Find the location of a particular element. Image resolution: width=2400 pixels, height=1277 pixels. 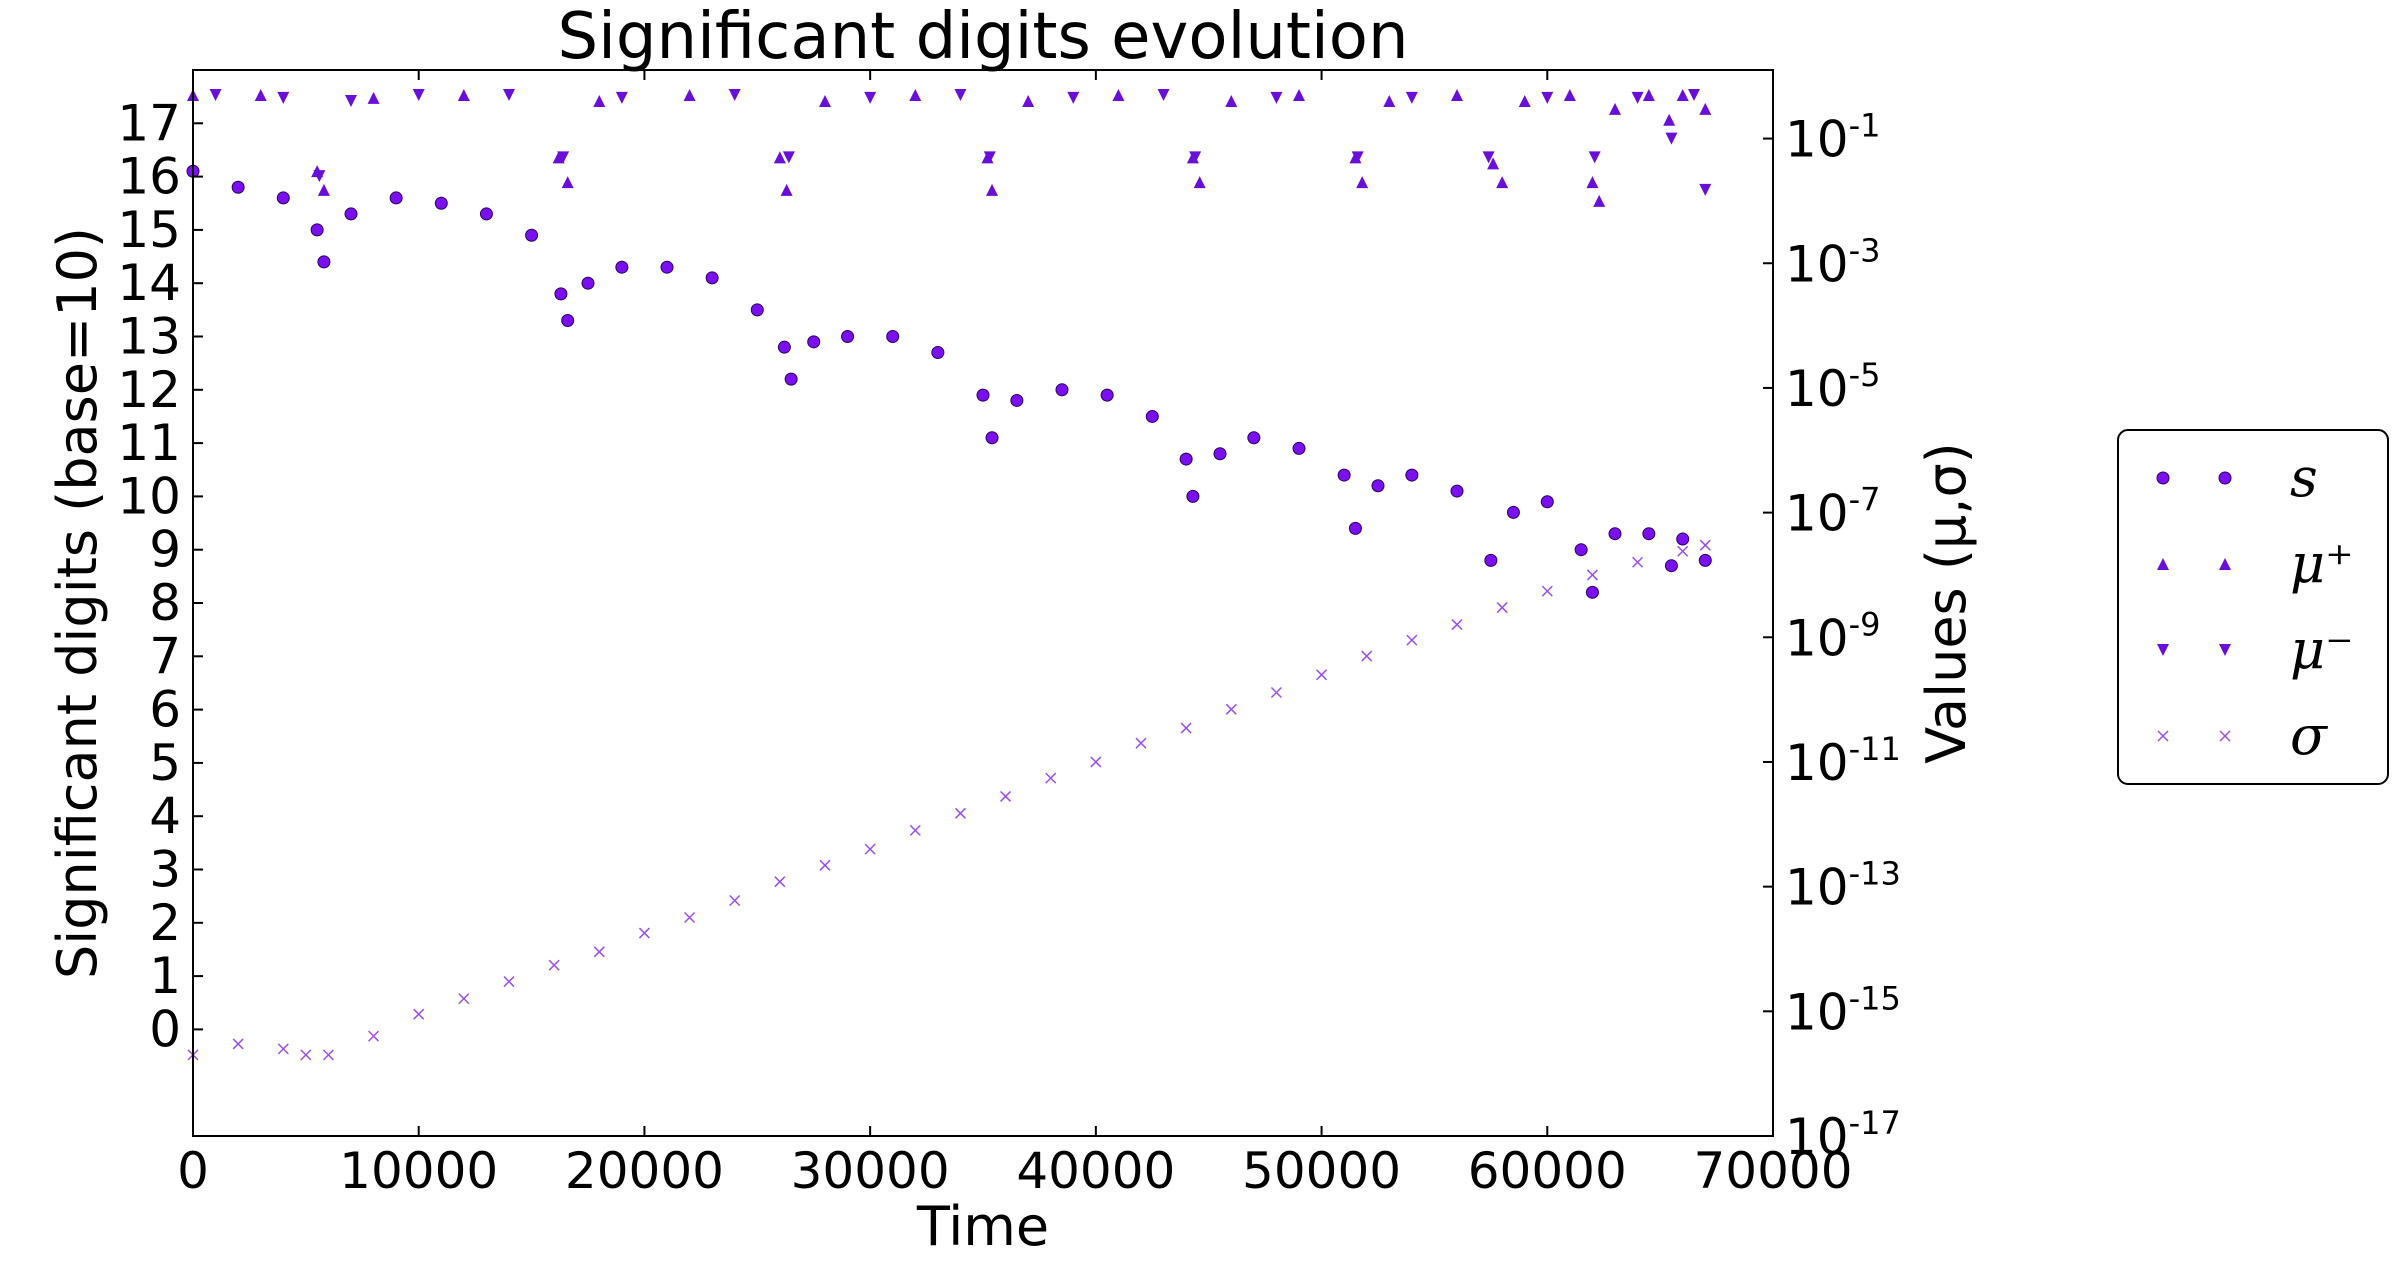

legend-label: s is located at coordinates (2304, 477).